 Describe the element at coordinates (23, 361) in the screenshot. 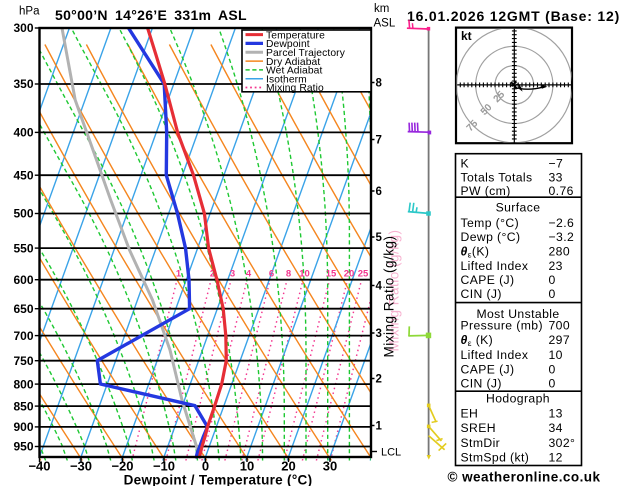

I see `svg-text: 750` at that location.